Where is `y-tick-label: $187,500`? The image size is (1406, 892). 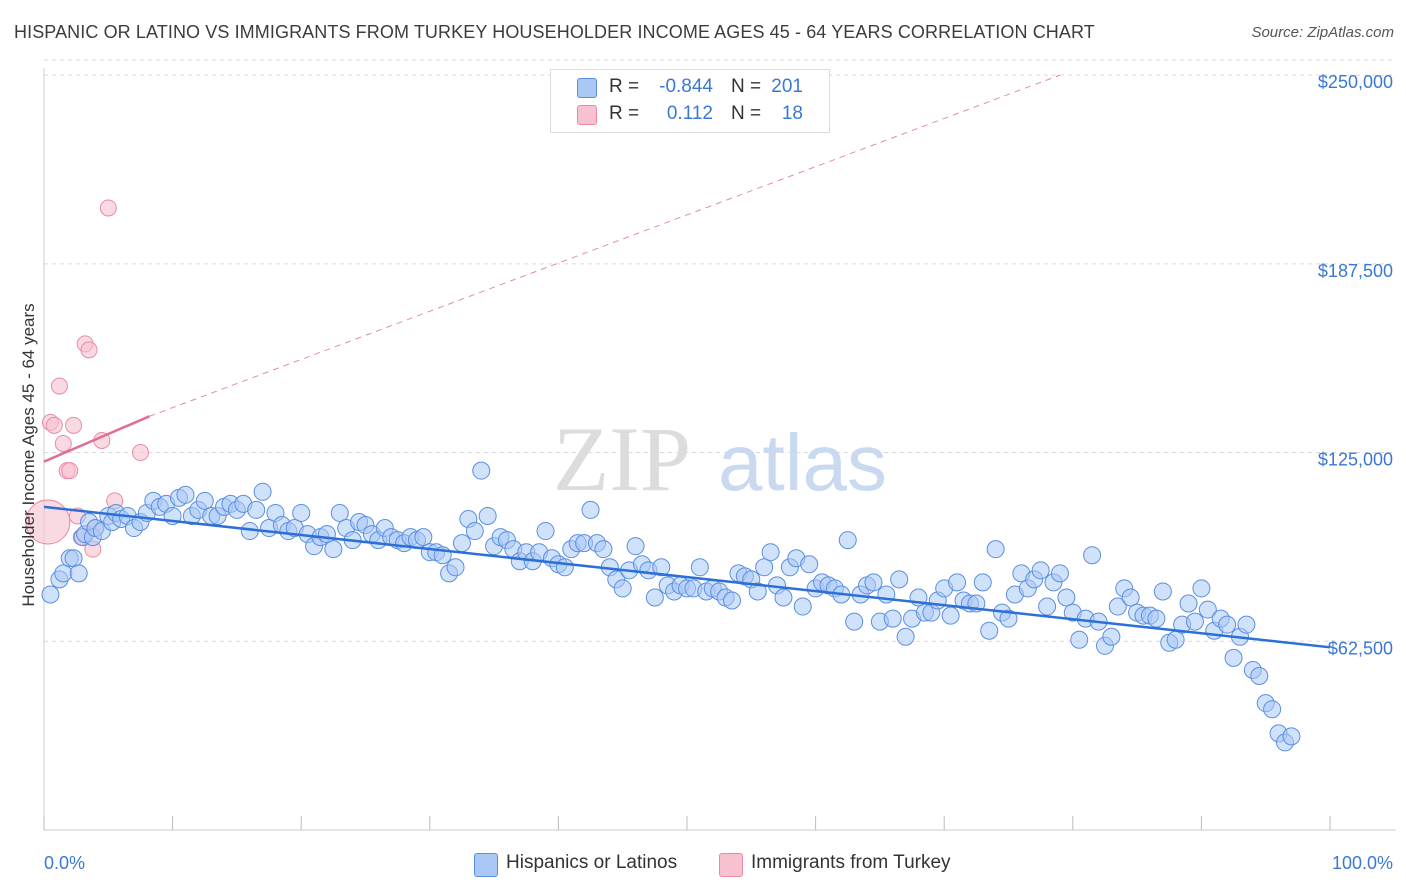 y-tick-label: $187,500 is located at coordinates (1355, 271).